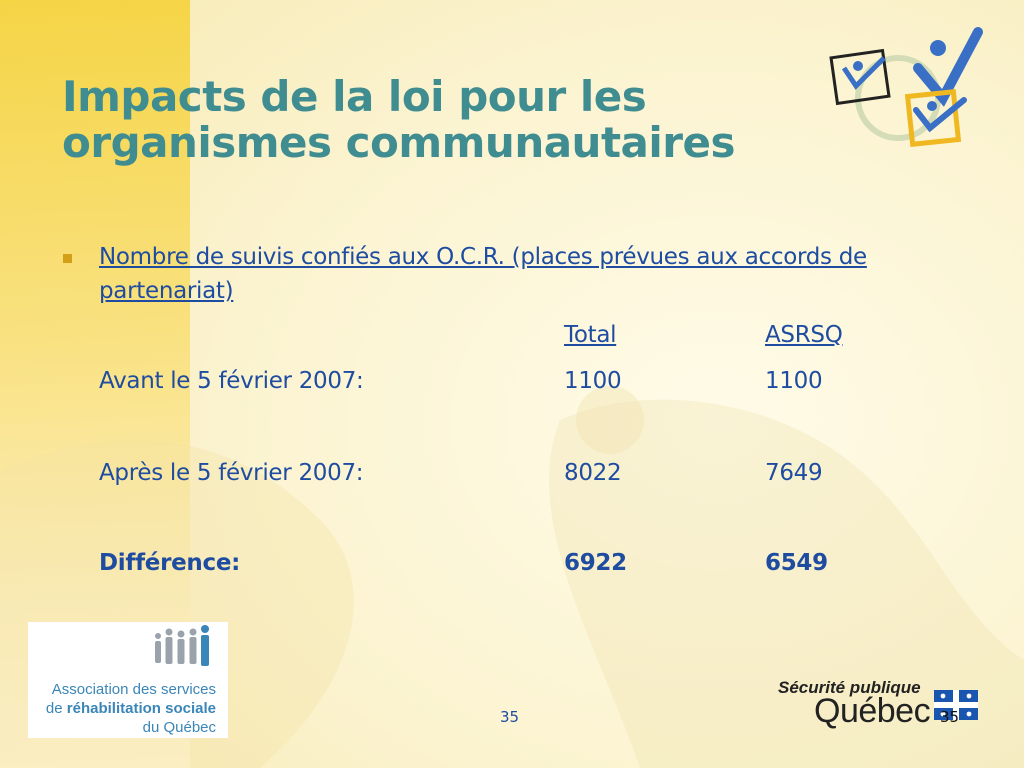 Image resolution: width=1024 pixels, height=768 pixels. What do you see at coordinates (593, 381) in the screenshot?
I see `row-total-before: 1100` at bounding box center [593, 381].